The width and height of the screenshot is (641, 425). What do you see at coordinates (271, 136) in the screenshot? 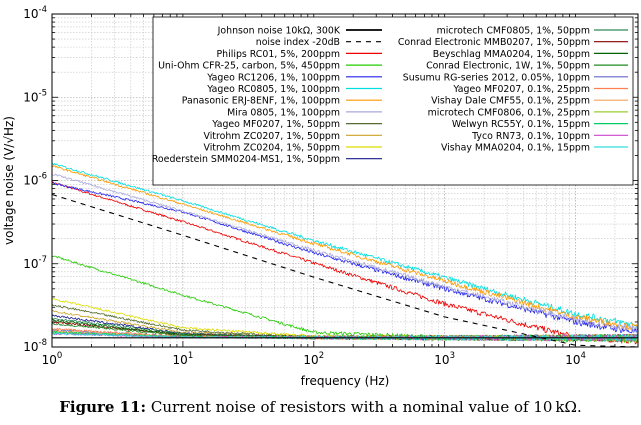
I see `legend-label: Vitrohm ZC0207, 1%, 50ppm` at bounding box center [271, 136].